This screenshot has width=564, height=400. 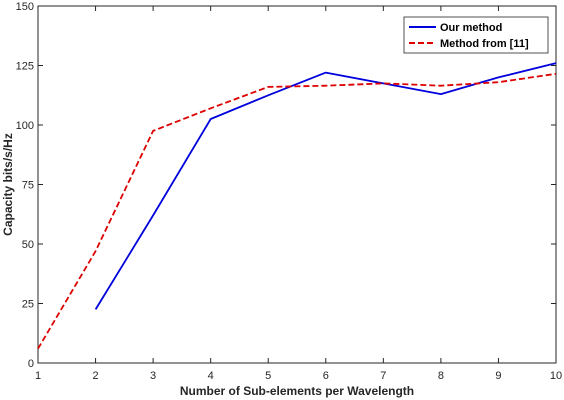 I want to click on legend: Our method Method from [11], so click(x=476, y=35).